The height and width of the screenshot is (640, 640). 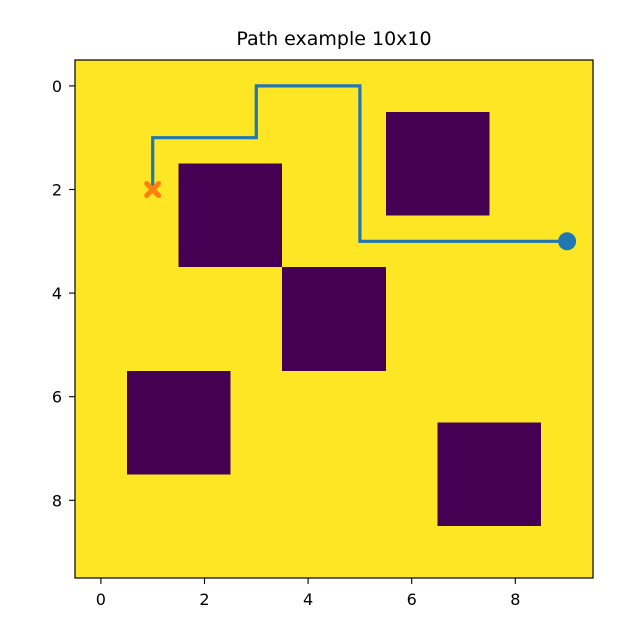 I want to click on y-tick-label: 6, so click(x=57, y=397).